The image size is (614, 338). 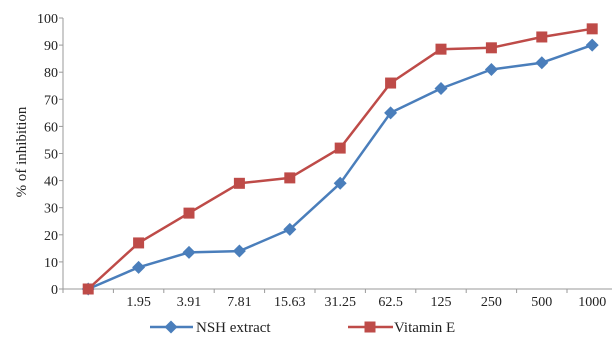 What do you see at coordinates (370, 327) in the screenshot?
I see `square-marker-icon` at bounding box center [370, 327].